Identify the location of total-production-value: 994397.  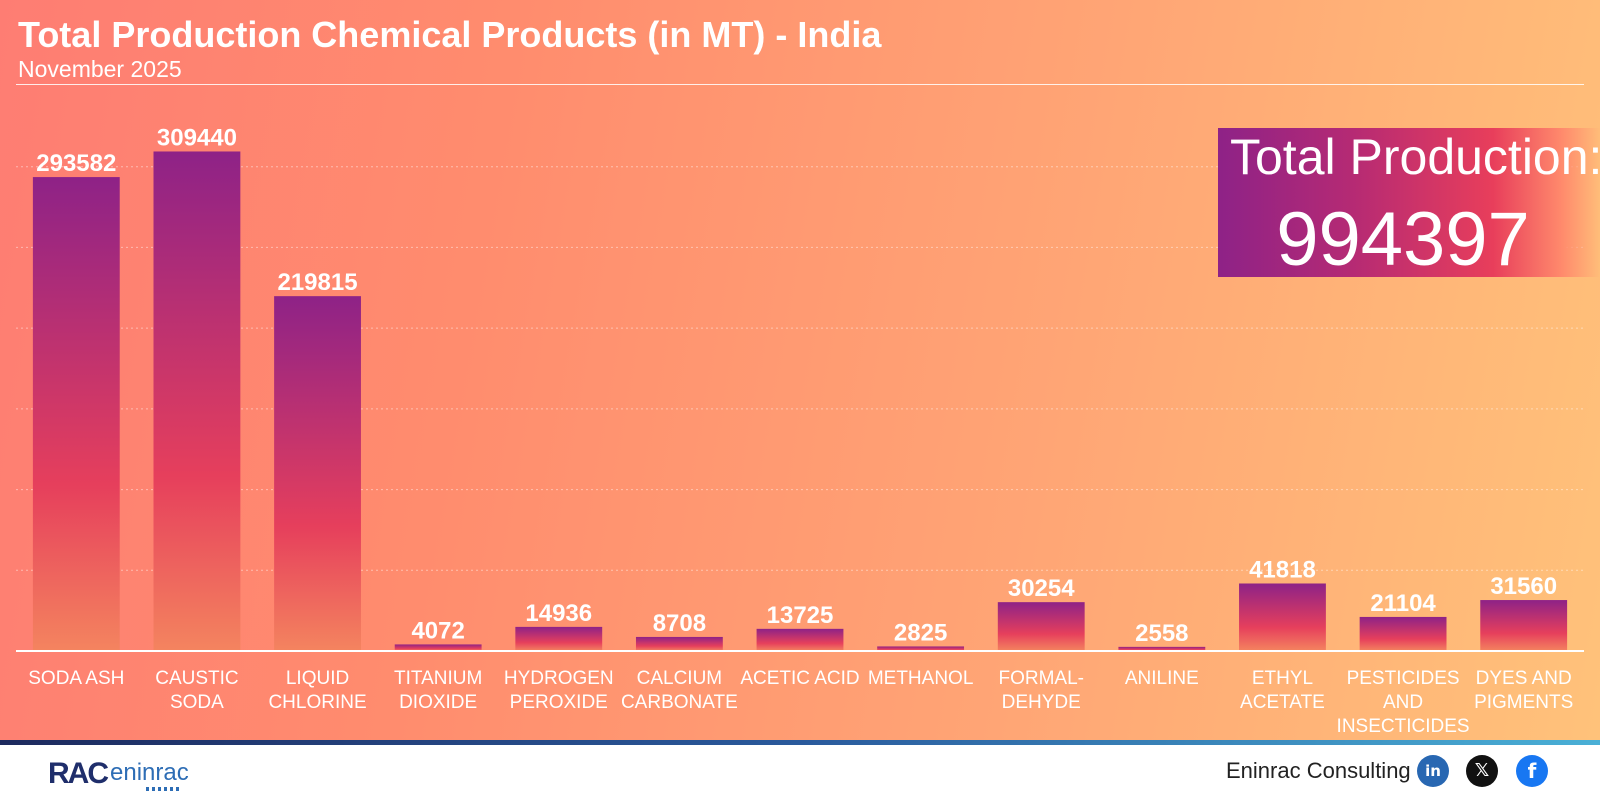
(1403, 239).